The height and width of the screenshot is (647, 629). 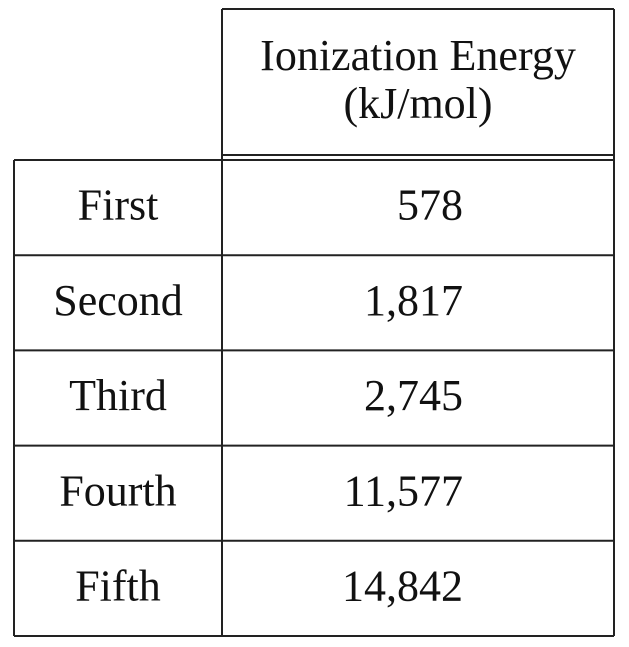 What do you see at coordinates (118, 205) in the screenshot?
I see `row-label: First` at bounding box center [118, 205].